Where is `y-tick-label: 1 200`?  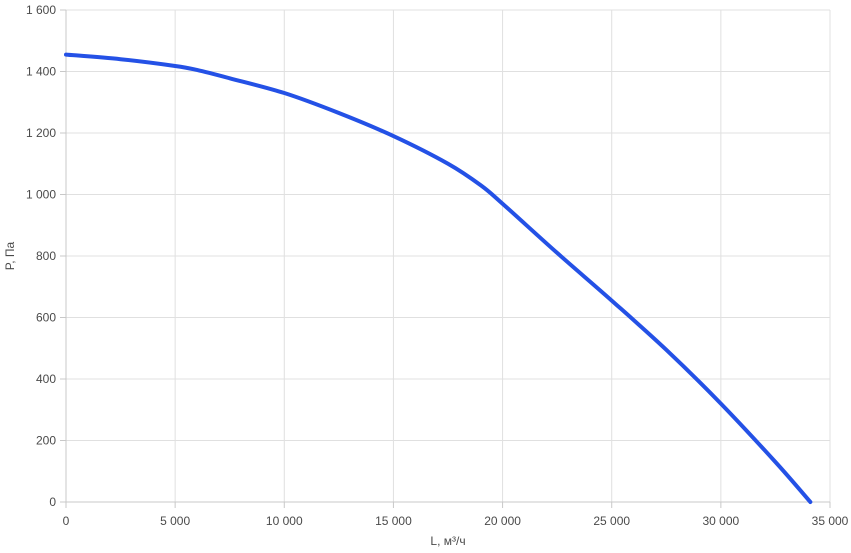
y-tick-label: 1 200 is located at coordinates (41, 133).